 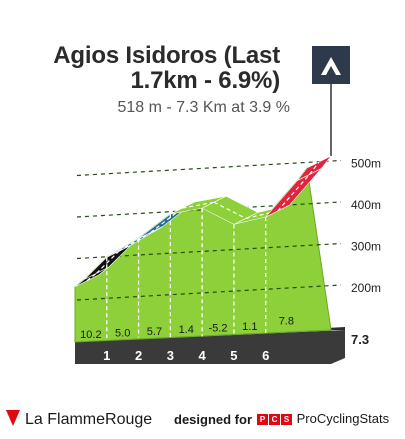 I want to click on pcs-letter: C, so click(x=274, y=419).